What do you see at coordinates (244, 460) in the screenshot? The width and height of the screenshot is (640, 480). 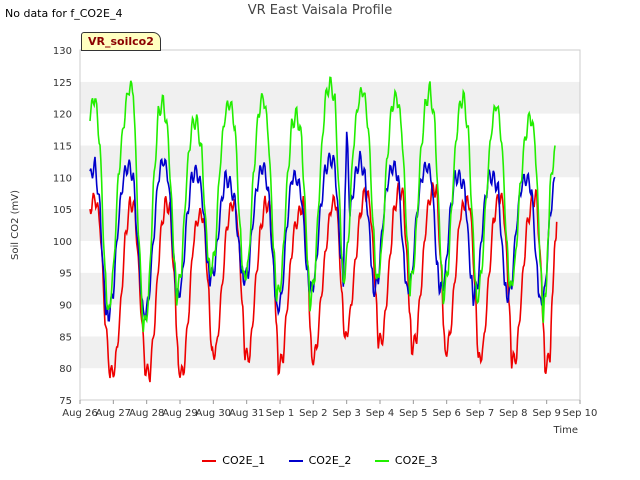 I see `legend-label: CO2E_1` at bounding box center [244, 460].